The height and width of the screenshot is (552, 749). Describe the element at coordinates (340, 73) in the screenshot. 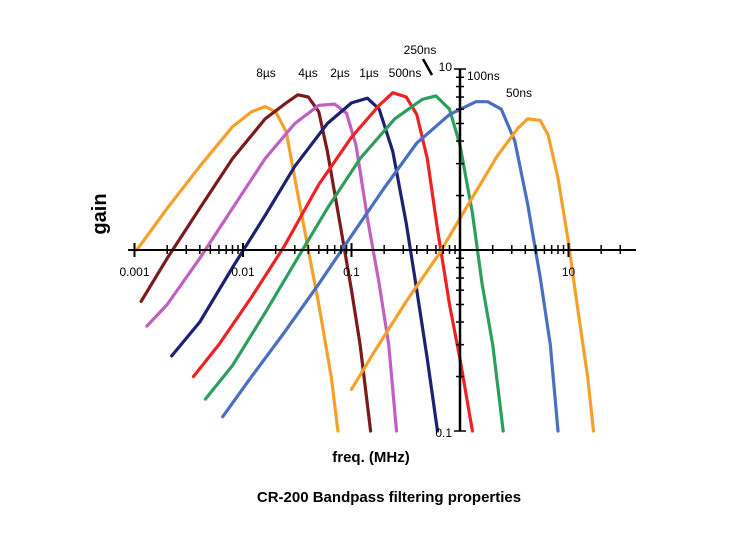

I see `series-label-2µs: 2µs` at that location.